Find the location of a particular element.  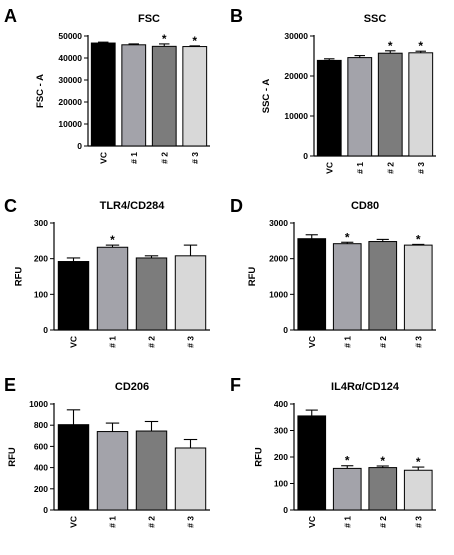

panel-letter: D is located at coordinates (236, 206).